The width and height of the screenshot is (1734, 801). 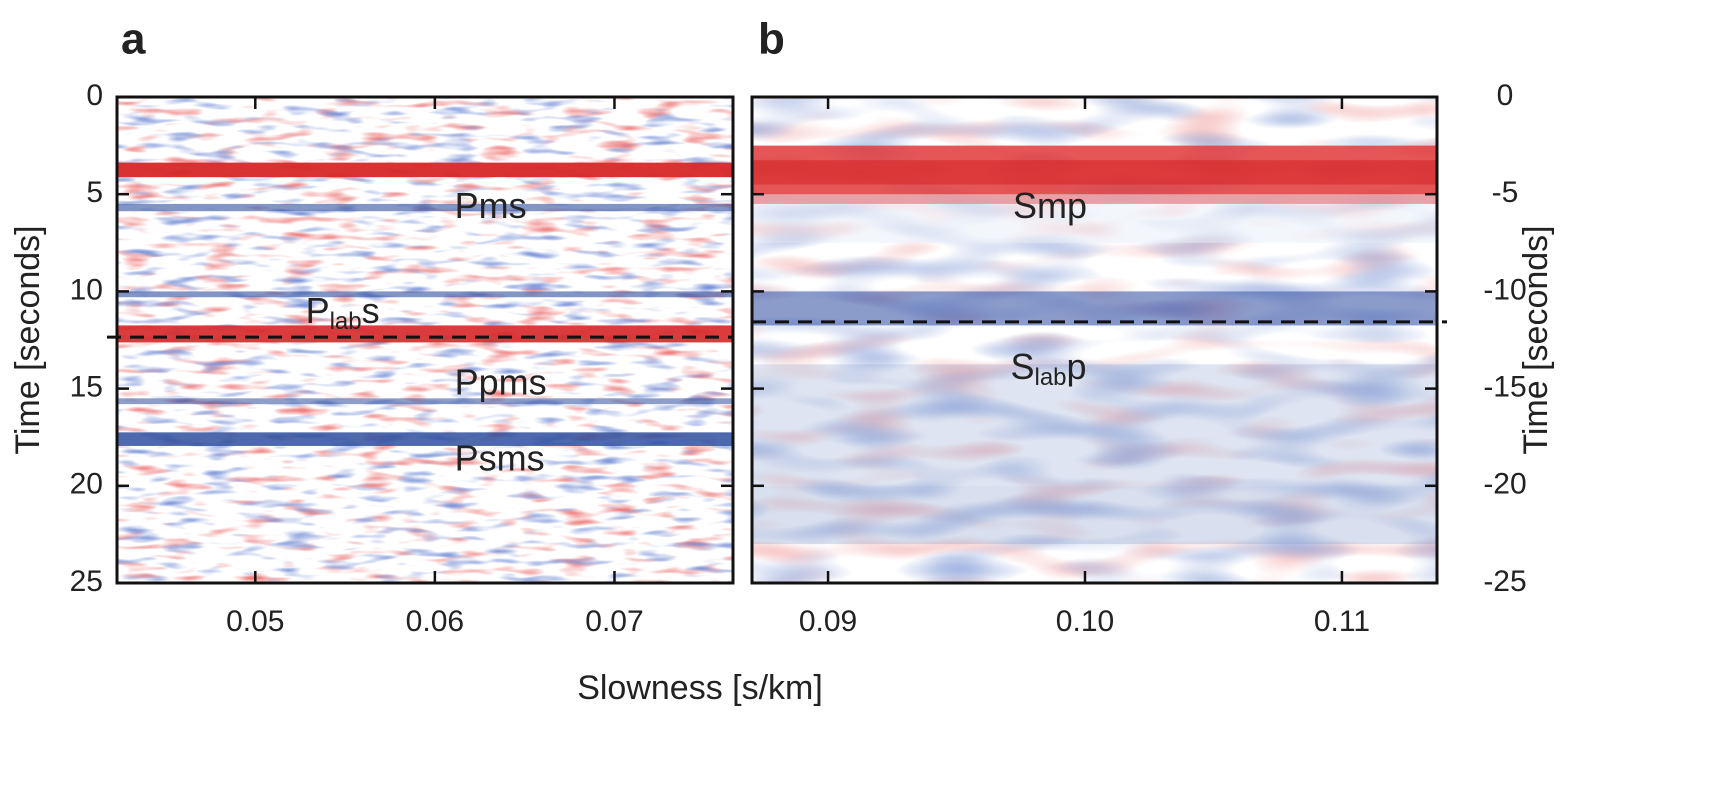 What do you see at coordinates (318, 309) in the screenshot?
I see `annotation-text: P` at bounding box center [318, 309].